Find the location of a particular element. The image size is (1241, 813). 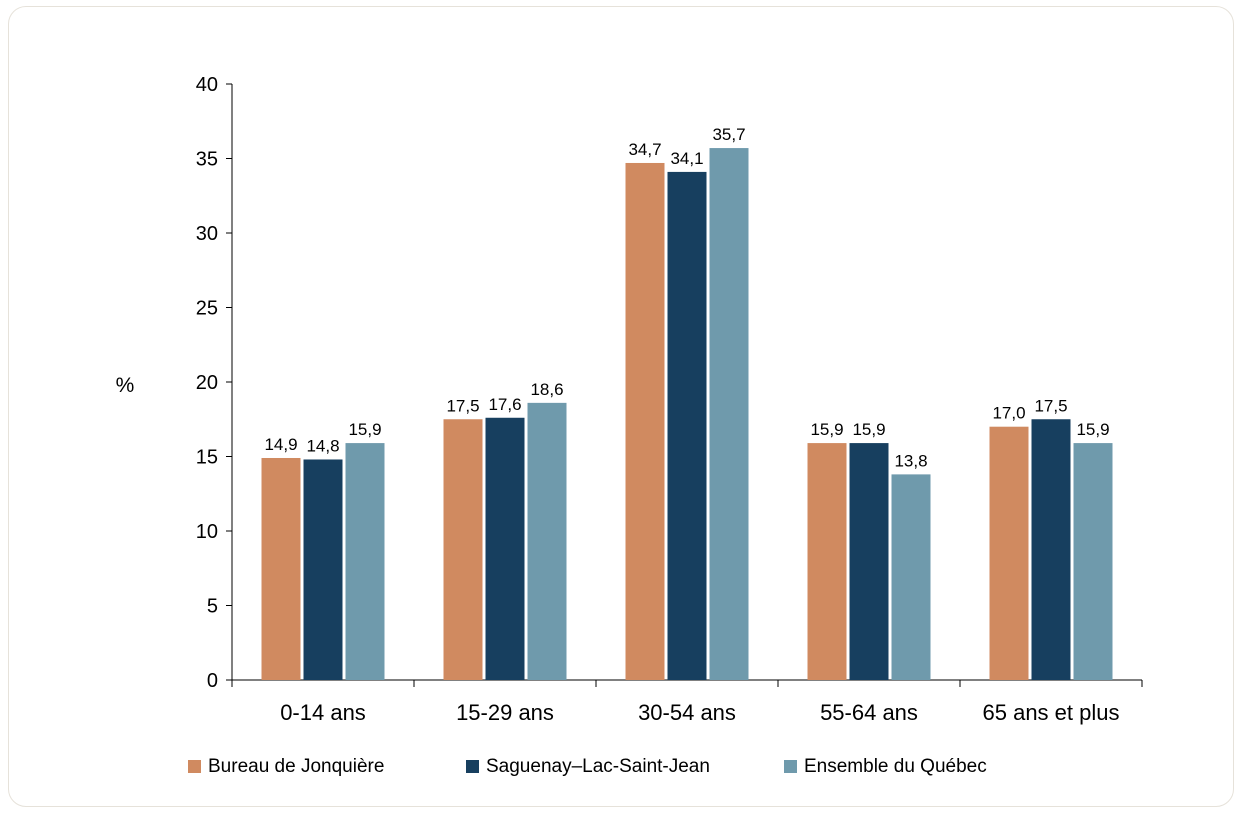

data-label: 34,1 is located at coordinates (686, 158).